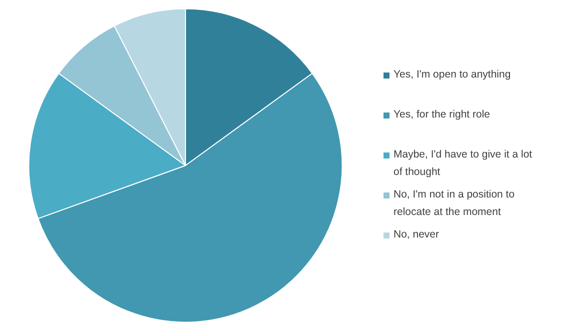 The image size is (565, 326). Describe the element at coordinates (417, 234) in the screenshot. I see `legend-label: No, never` at that location.